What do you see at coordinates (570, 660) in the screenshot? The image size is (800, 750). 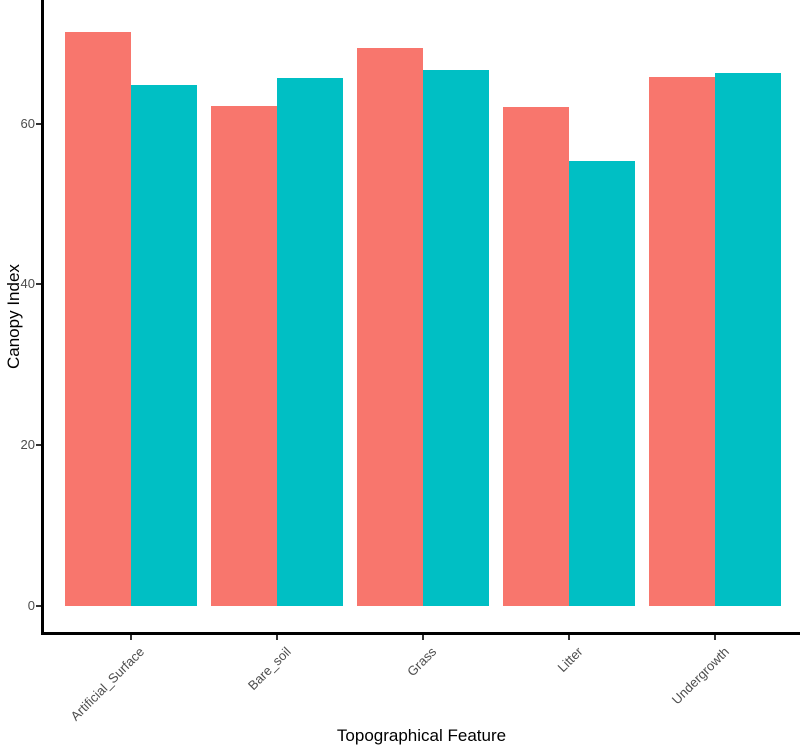 I see `x-tick-label: Litter` at bounding box center [570, 660].